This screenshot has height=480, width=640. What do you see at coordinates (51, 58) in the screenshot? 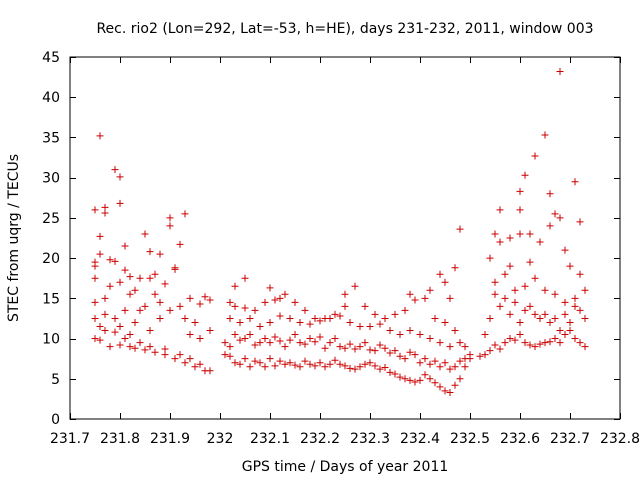
I see `y-tick-label: 45` at bounding box center [51, 58].